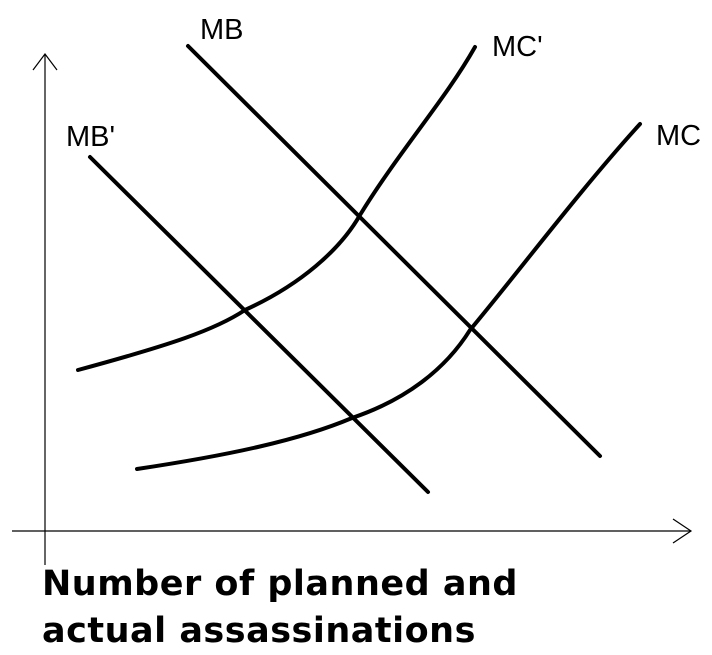 This screenshot has width=712, height=655. What do you see at coordinates (45, 62) in the screenshot?
I see `y-axis-arrowhead` at bounding box center [45, 62].